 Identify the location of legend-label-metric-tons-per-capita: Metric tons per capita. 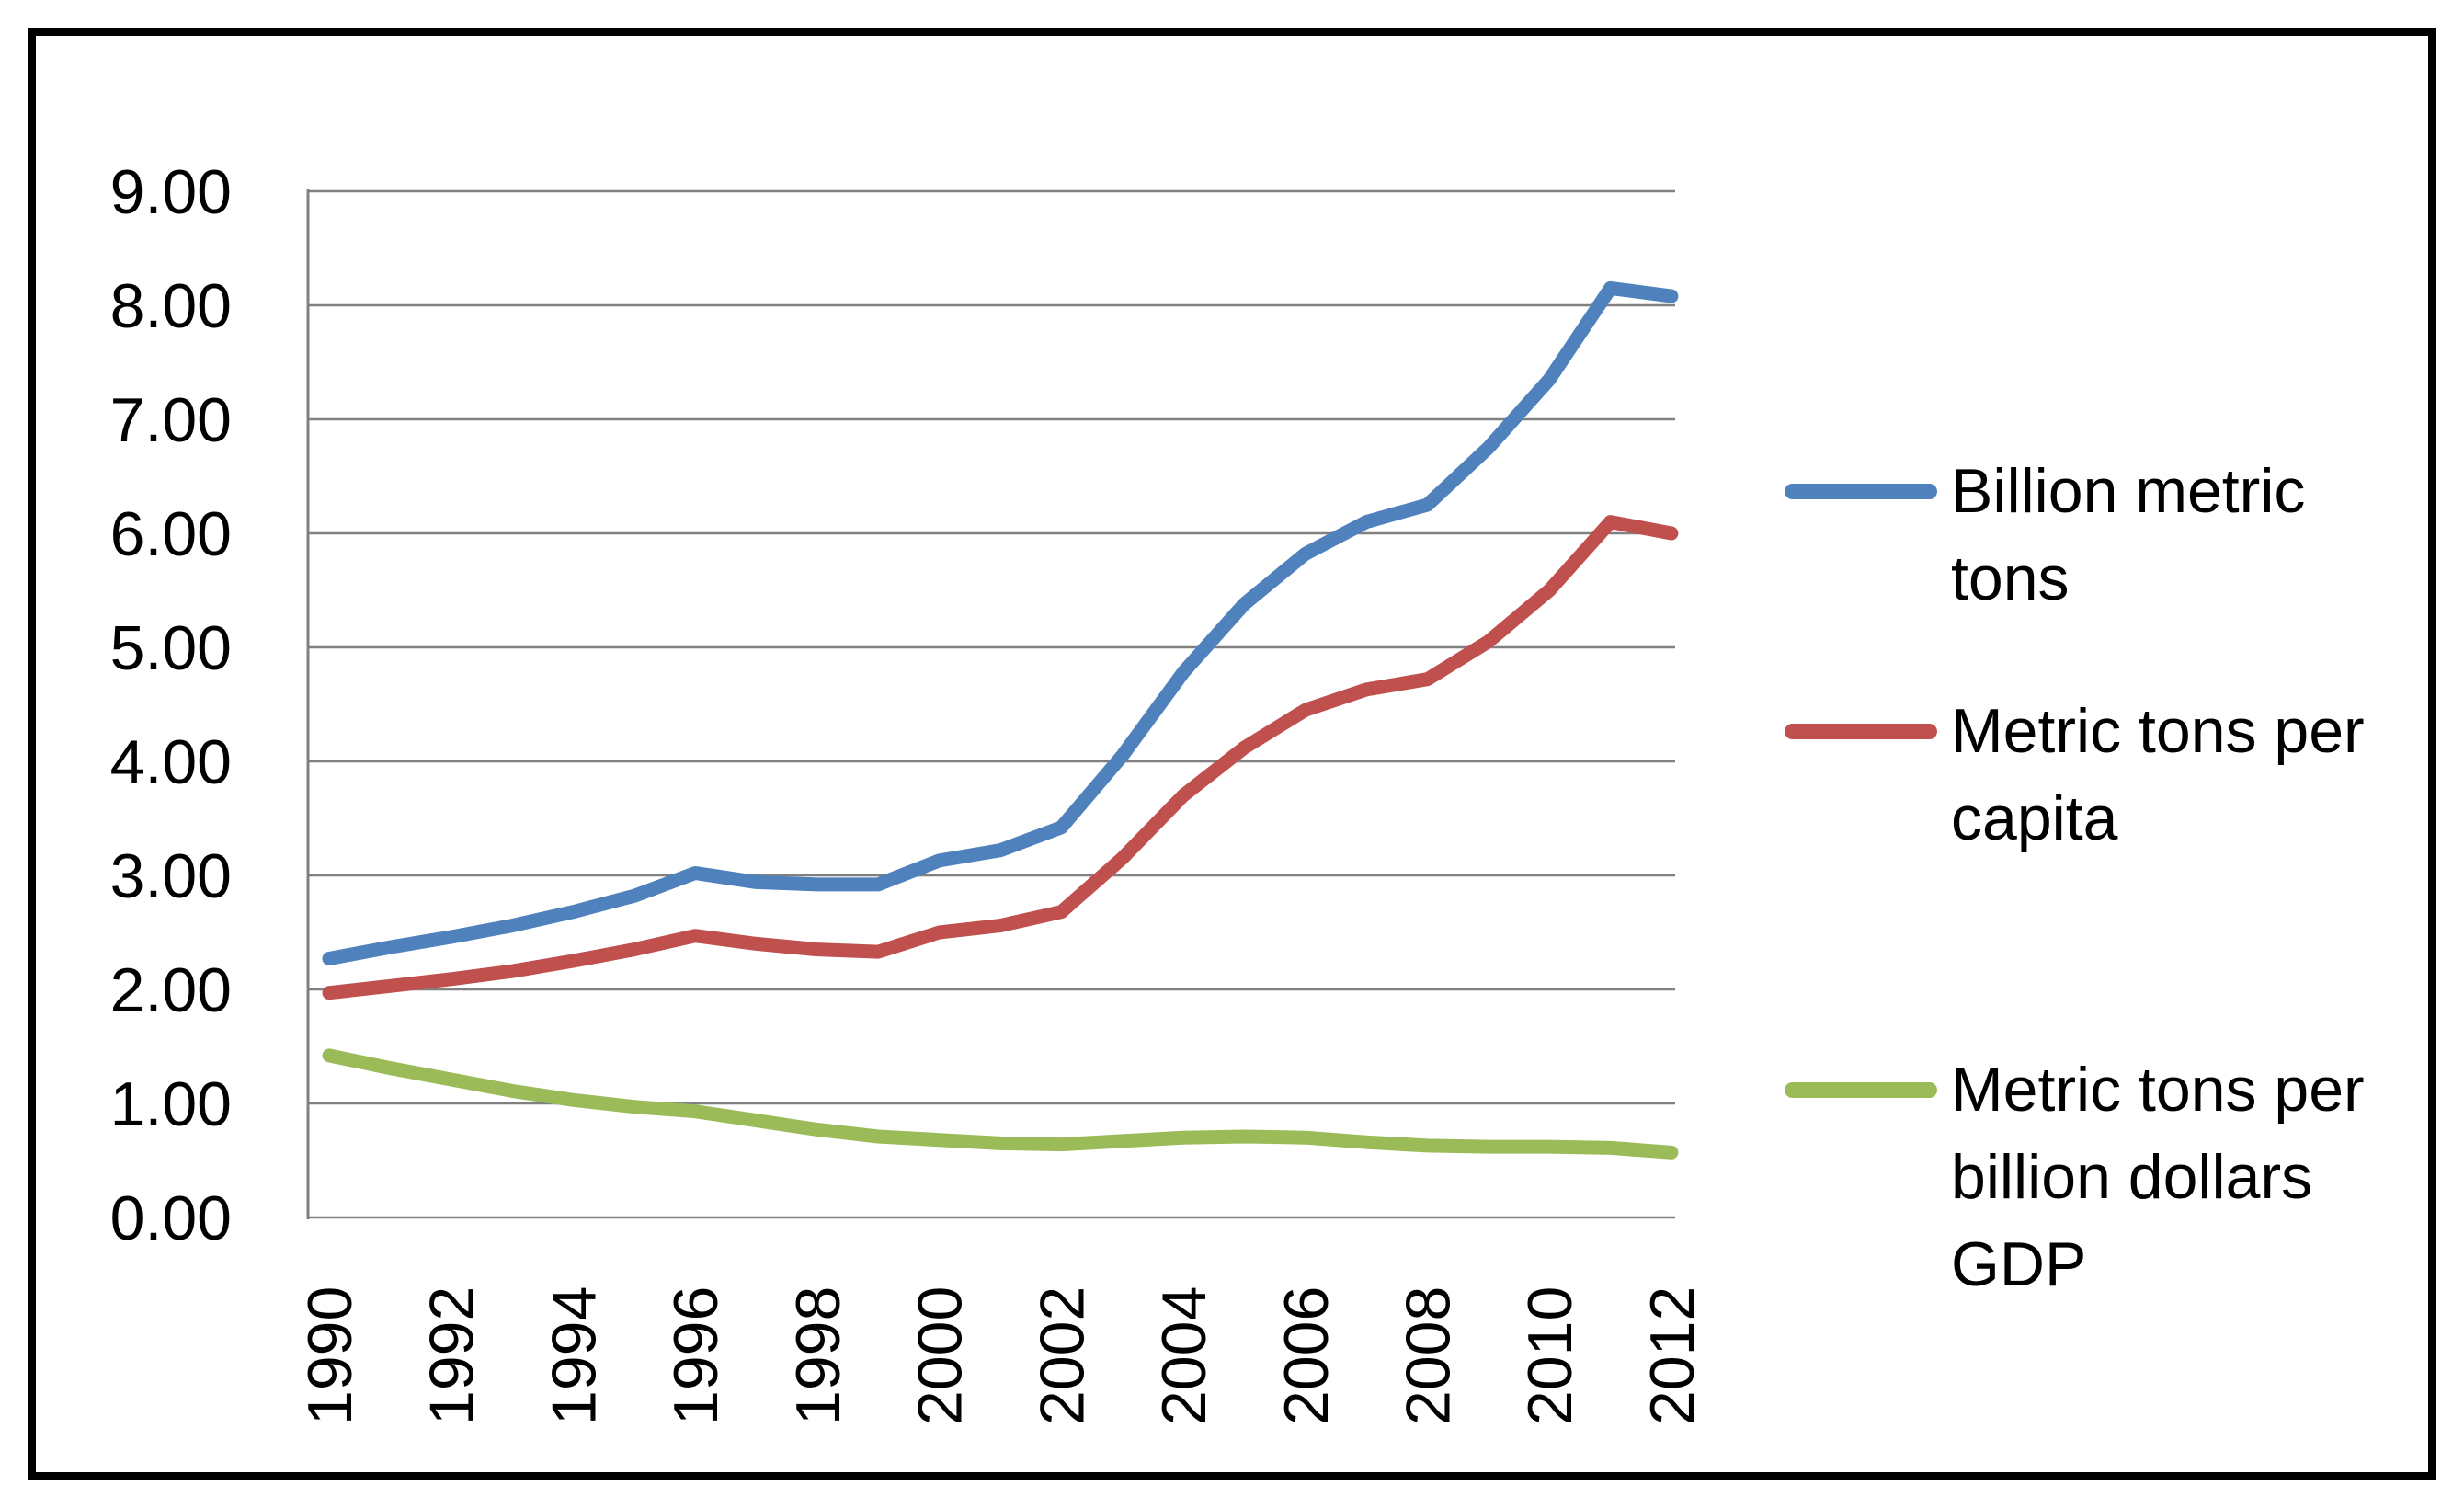
(2158, 774).